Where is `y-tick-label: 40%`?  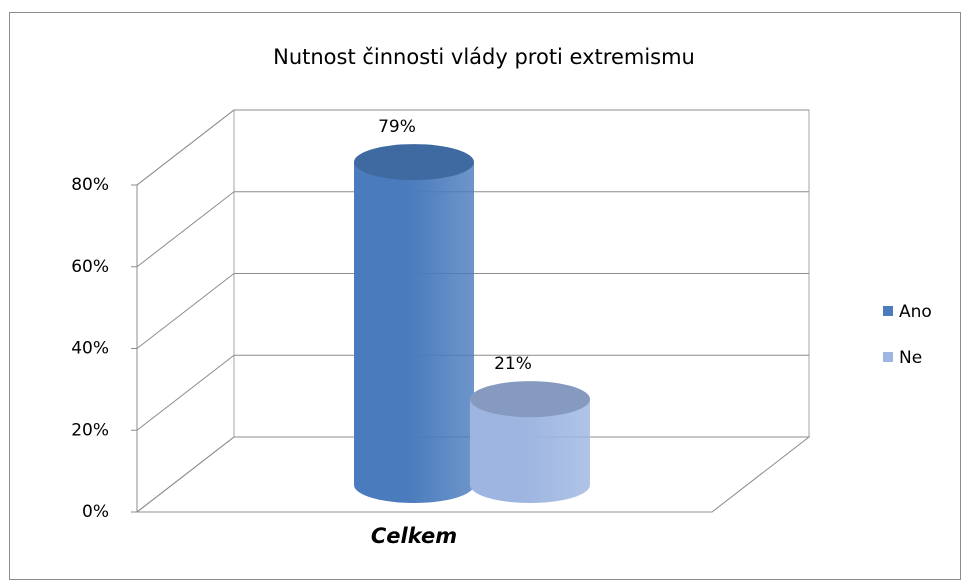 y-tick-label: 40% is located at coordinates (90, 349).